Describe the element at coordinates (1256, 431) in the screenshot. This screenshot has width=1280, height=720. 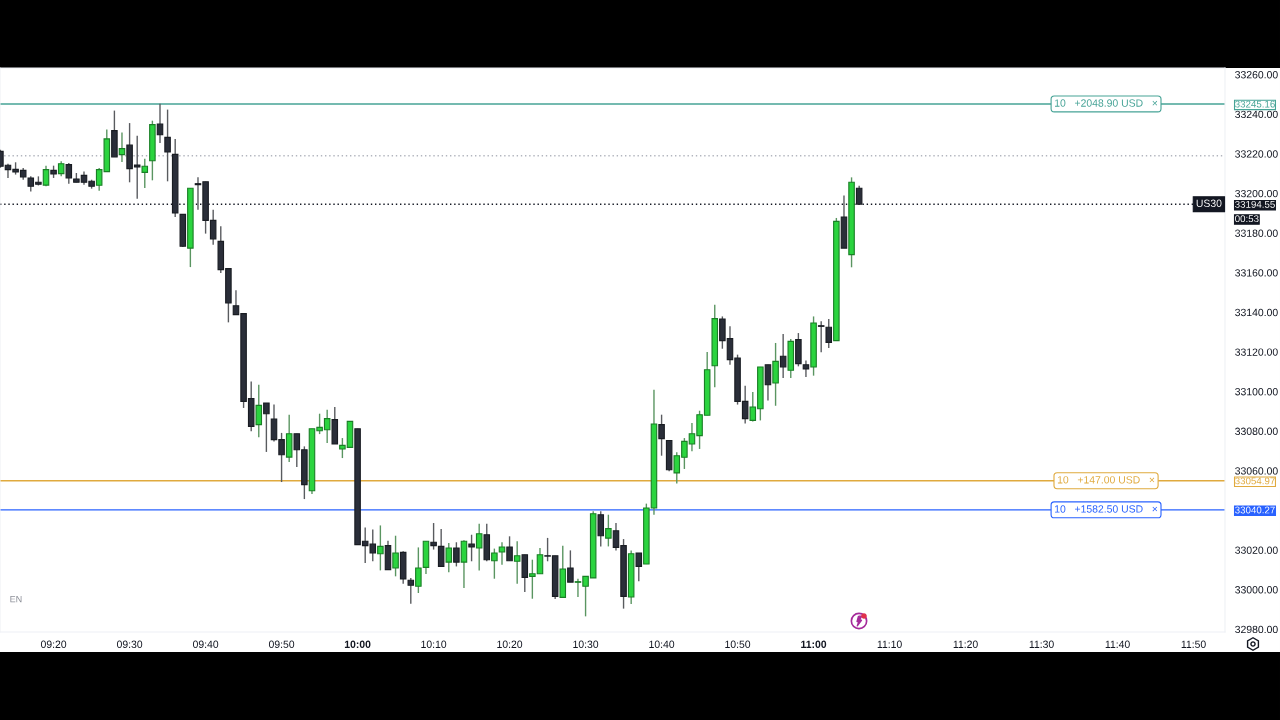
I see `y-tick-label: 33080.00` at that location.